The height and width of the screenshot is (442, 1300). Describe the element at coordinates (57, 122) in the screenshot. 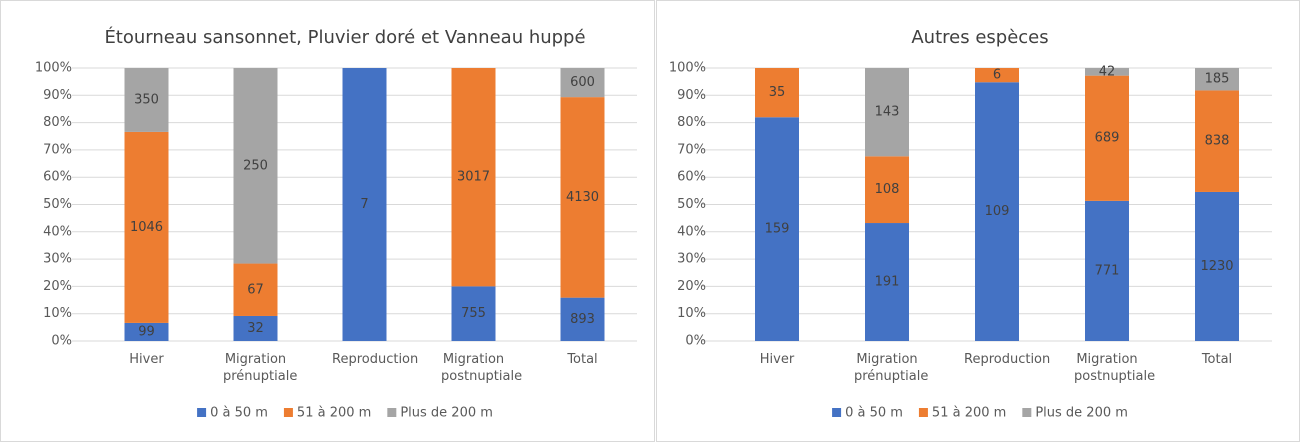

I see `y-tick-label: 80%` at that location.